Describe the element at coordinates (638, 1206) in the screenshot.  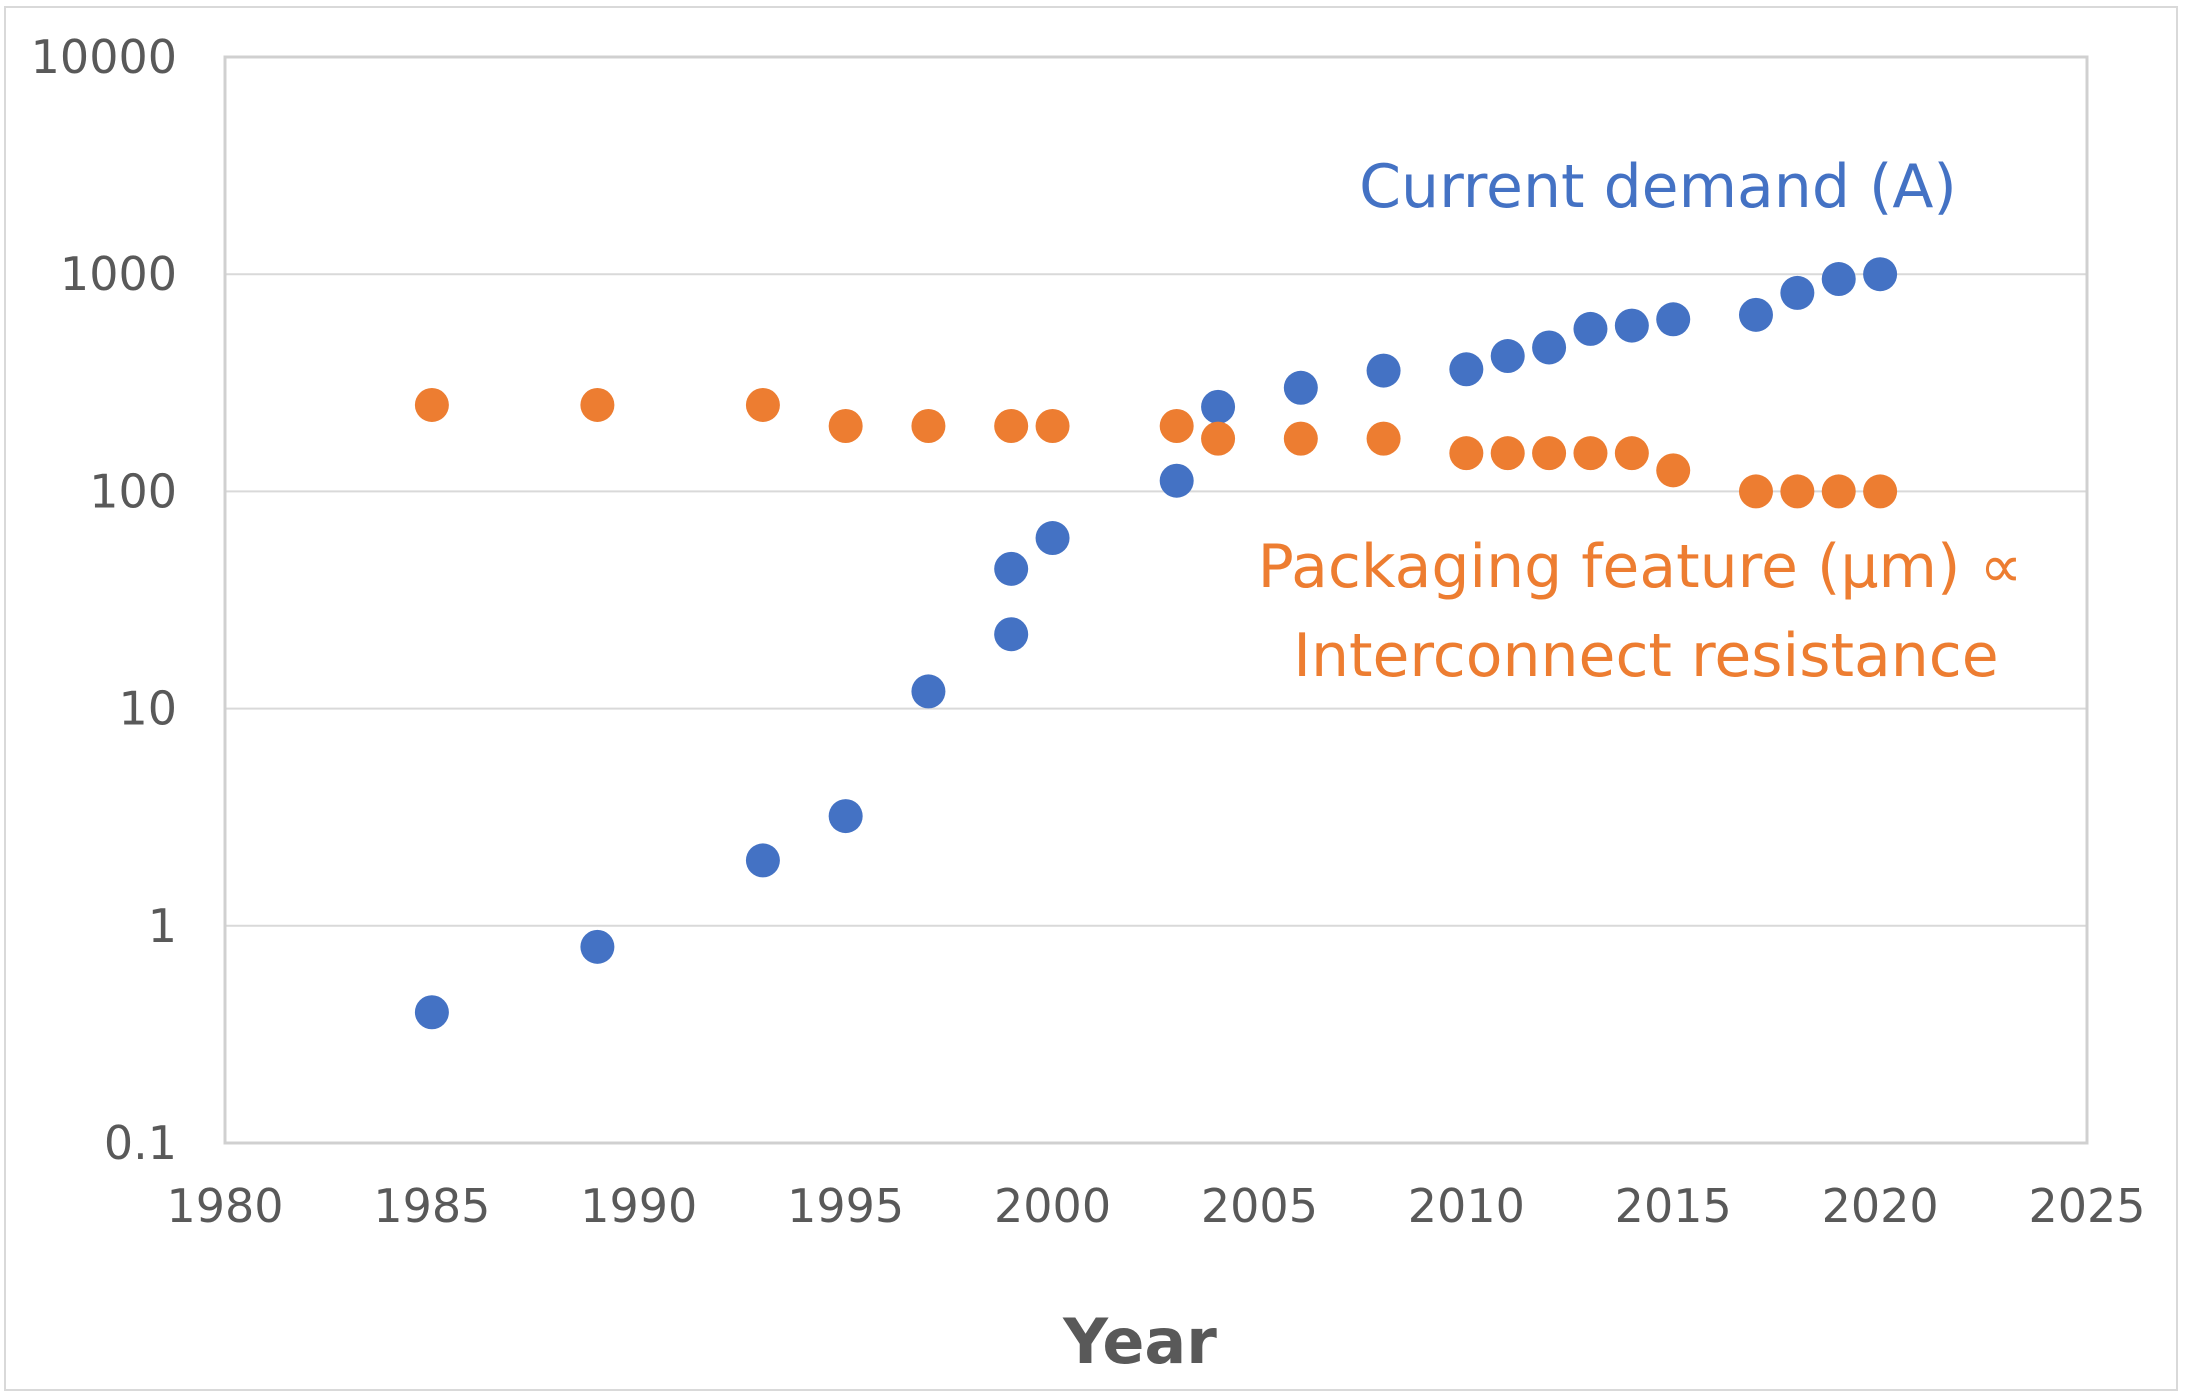
I see `x-tick-label: 1990` at that location.